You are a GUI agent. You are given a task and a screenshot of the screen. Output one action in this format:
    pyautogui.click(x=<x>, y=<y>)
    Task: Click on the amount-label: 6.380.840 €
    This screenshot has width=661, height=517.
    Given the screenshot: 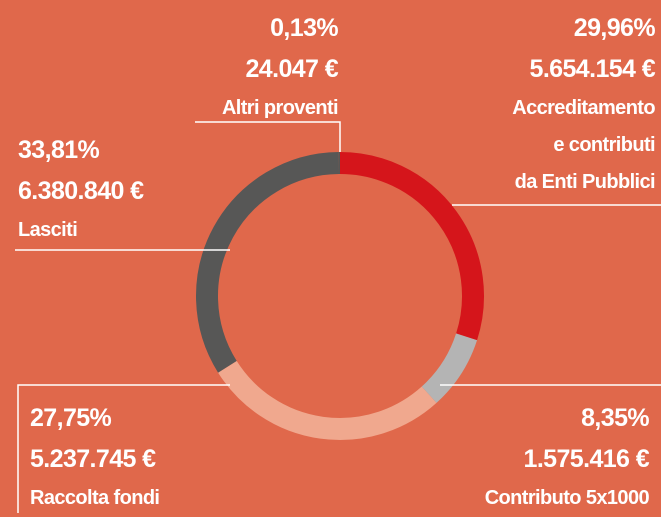 What is the action you would take?
    pyautogui.click(x=80, y=191)
    